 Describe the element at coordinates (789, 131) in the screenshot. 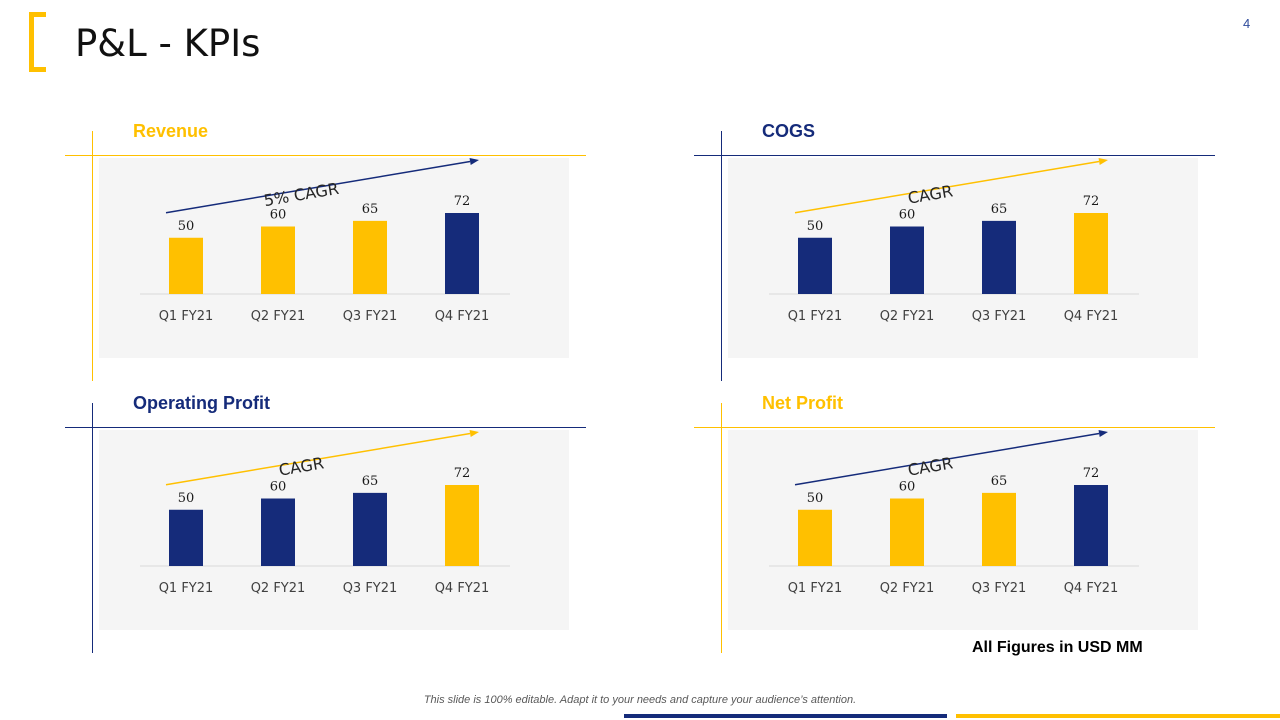

I see `chart-title: COGS` at that location.